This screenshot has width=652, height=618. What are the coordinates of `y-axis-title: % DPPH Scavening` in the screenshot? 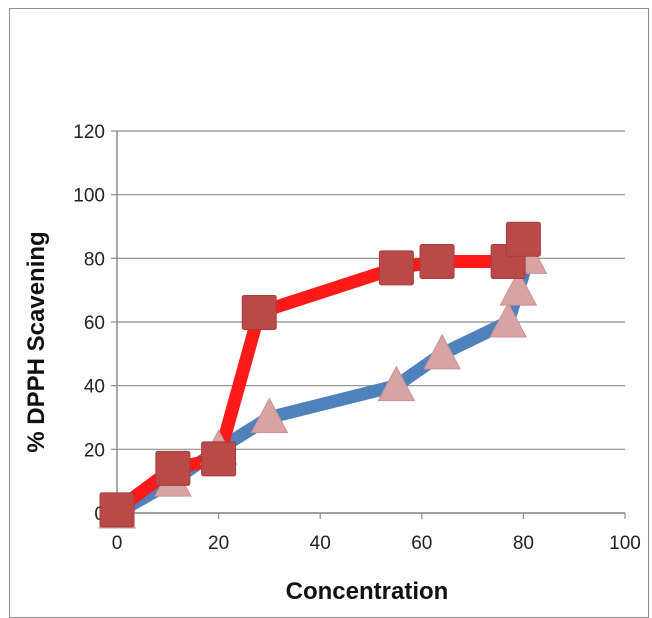 It's located at (36, 341).